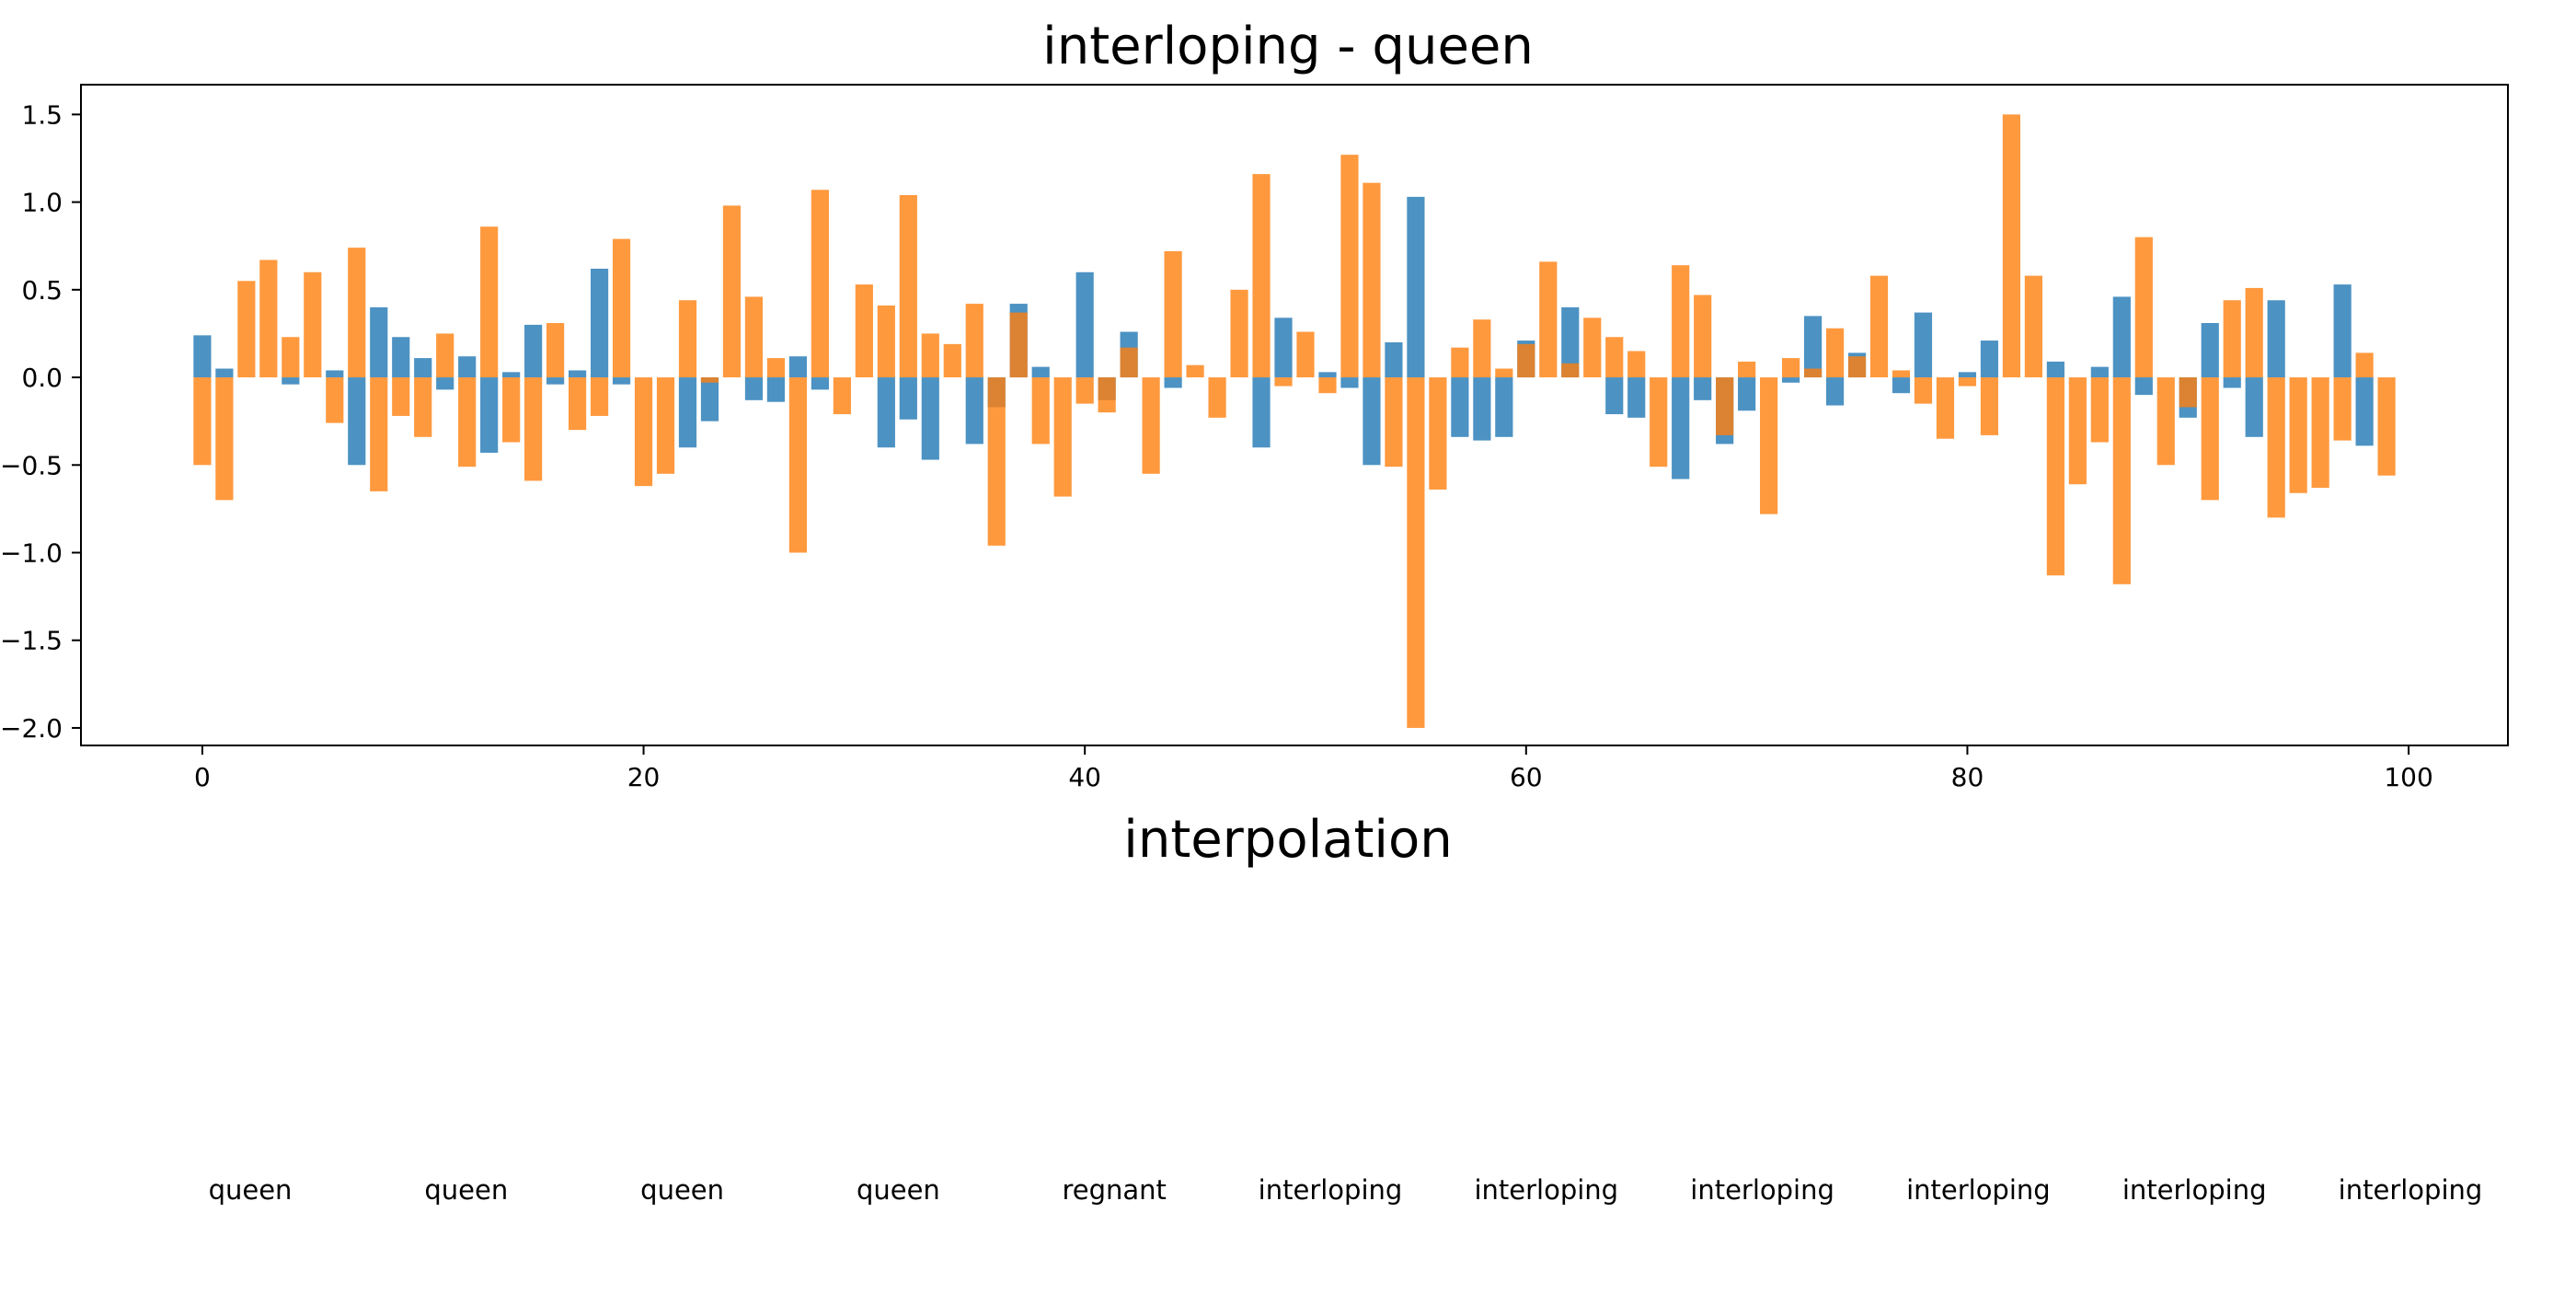 Image resolution: width=2576 pixels, height=1305 pixels. What do you see at coordinates (1967, 777) in the screenshot?
I see `x-tick-label: 80` at bounding box center [1967, 777].